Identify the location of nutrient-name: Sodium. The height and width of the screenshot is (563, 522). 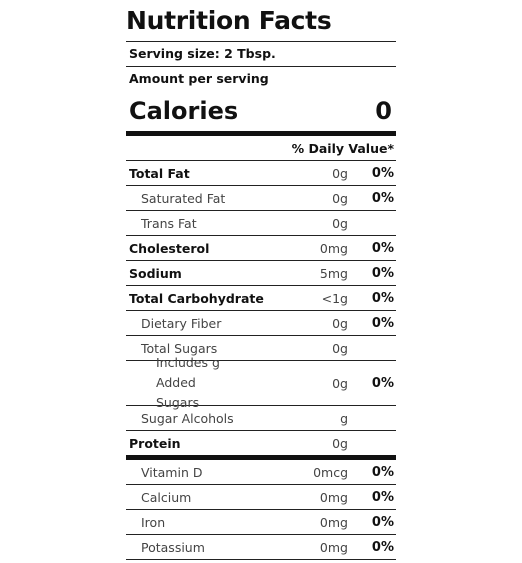
(155, 273).